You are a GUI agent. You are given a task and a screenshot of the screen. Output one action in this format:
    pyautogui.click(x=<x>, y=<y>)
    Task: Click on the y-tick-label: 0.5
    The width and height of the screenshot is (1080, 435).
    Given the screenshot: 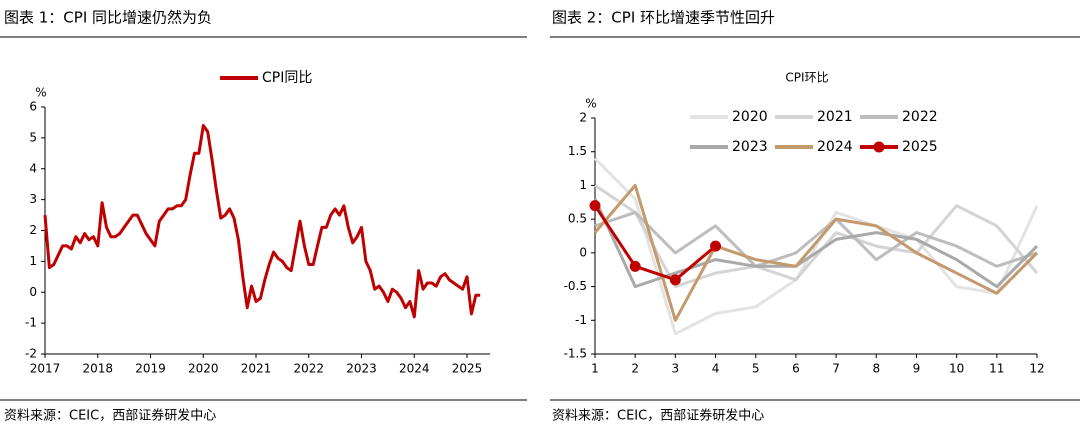 What is the action you would take?
    pyautogui.click(x=577, y=219)
    